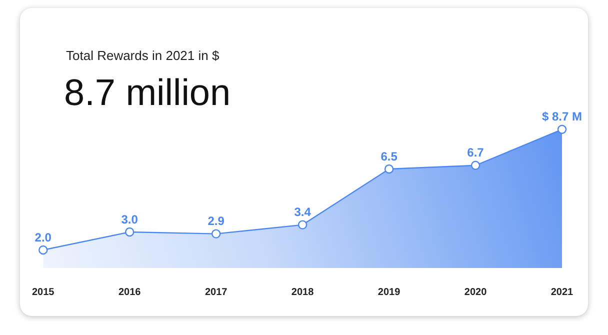  Describe the element at coordinates (389, 292) in the screenshot. I see `x-tick-label: 2019` at that location.